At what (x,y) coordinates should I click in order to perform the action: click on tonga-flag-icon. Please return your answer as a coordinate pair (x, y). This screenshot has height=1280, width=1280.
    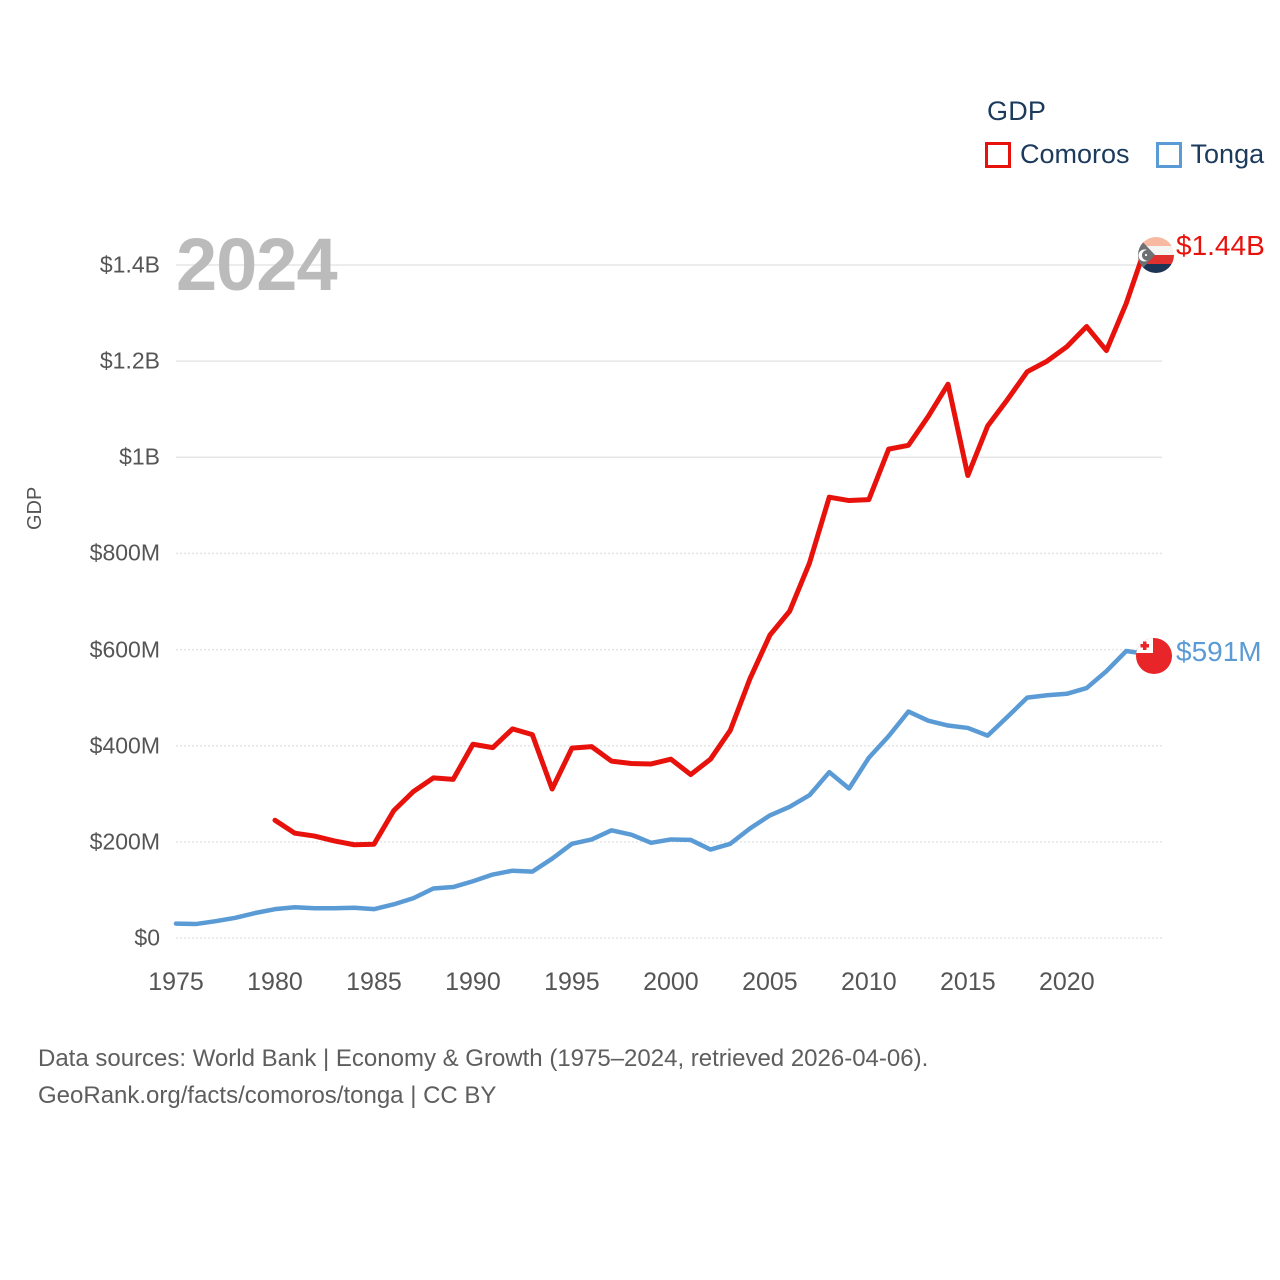
    Looking at the image, I should click on (1154, 656).